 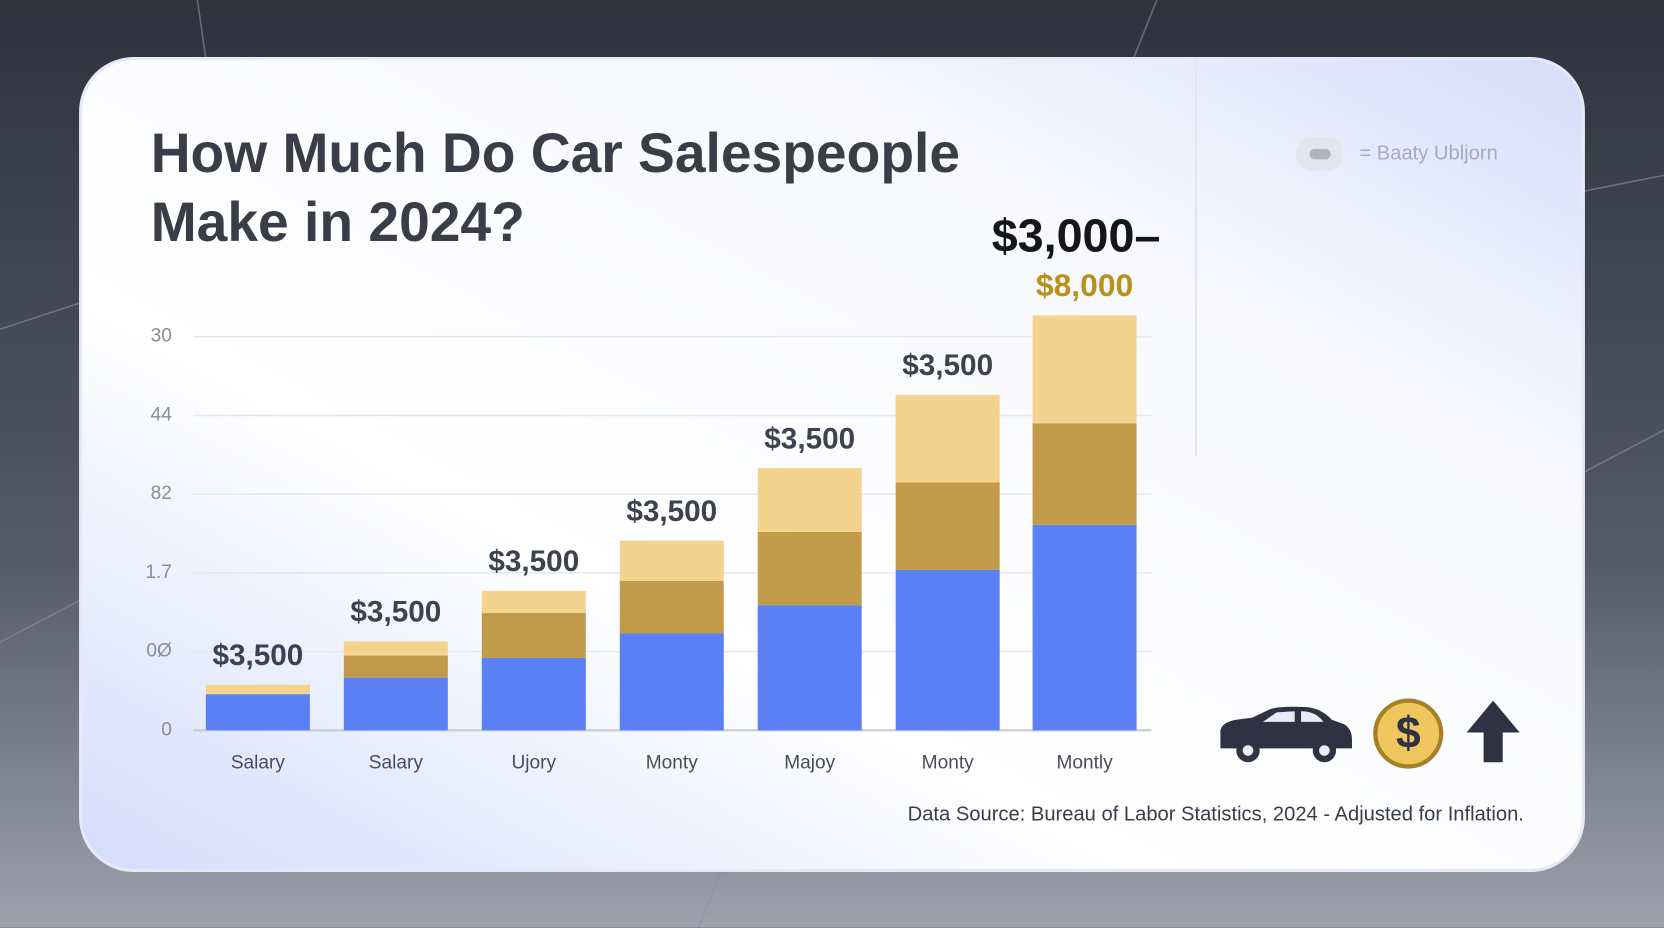 I want to click on coin-icon, so click(x=1408, y=733).